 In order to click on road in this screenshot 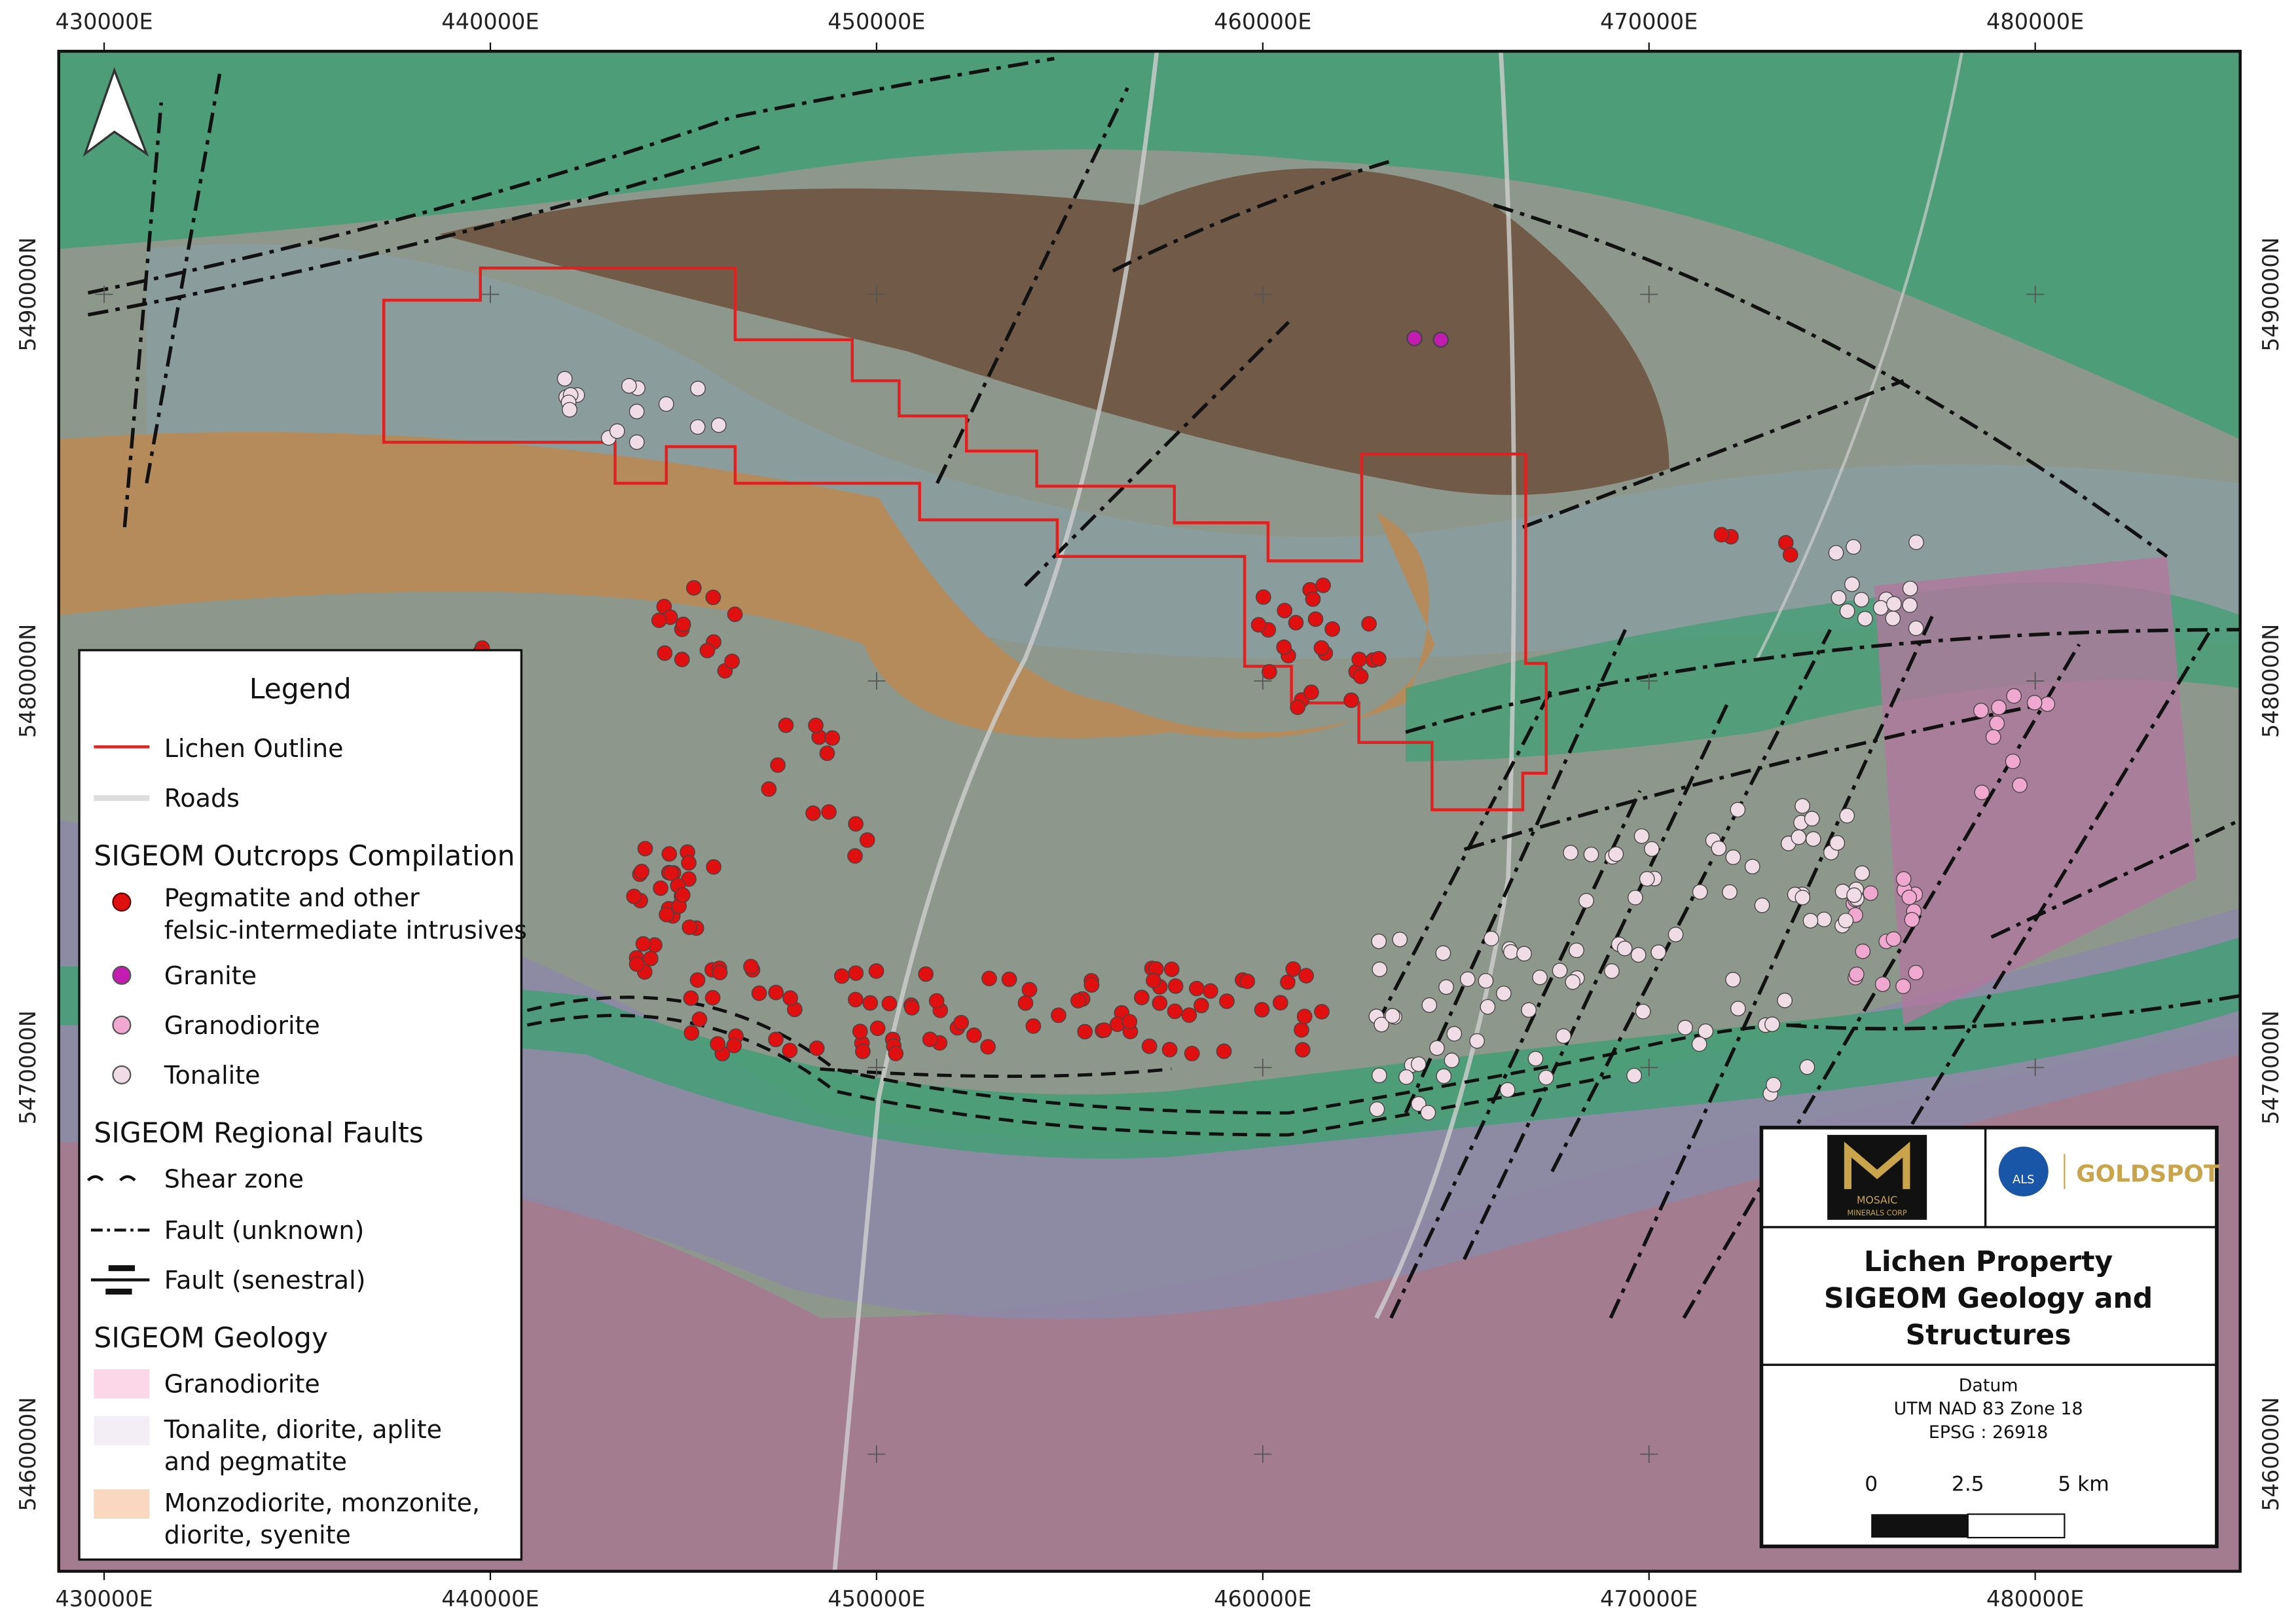, I will do `click(1859, 355)`.